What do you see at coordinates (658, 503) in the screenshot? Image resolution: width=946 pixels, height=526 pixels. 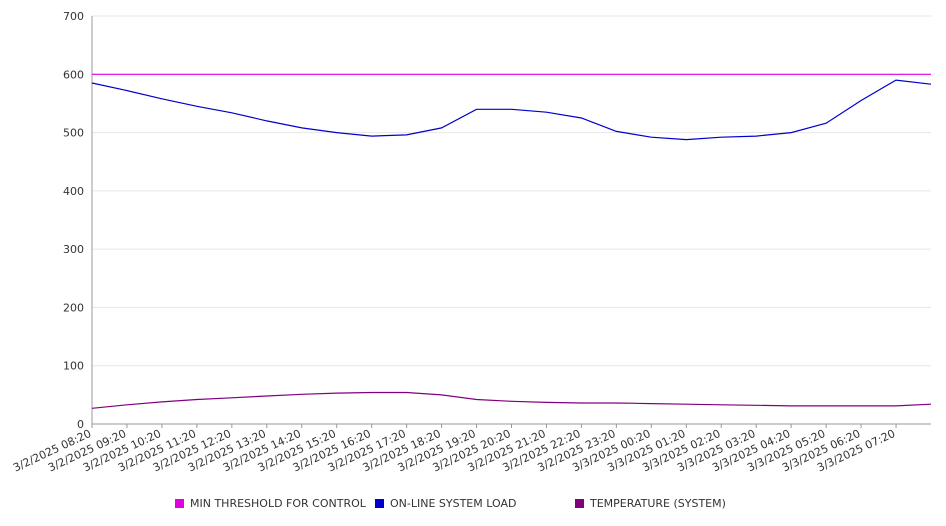 I see `legend-label: TEMPERATURE (SYSTEM)` at bounding box center [658, 503].